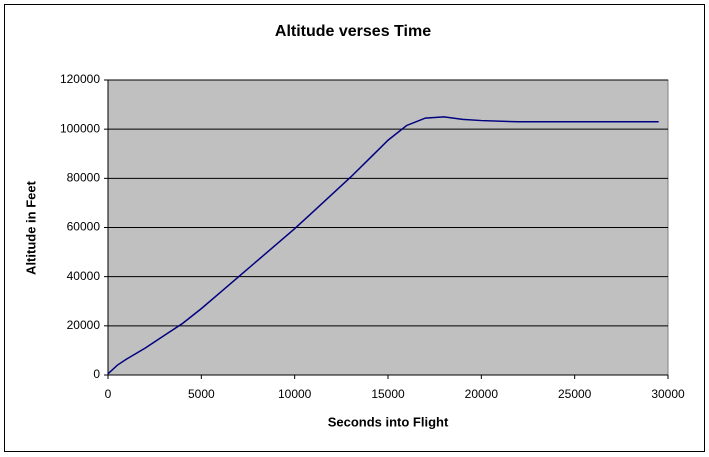 Image resolution: width=709 pixels, height=457 pixels. I want to click on y-tick-label: 20000, so click(84, 325).